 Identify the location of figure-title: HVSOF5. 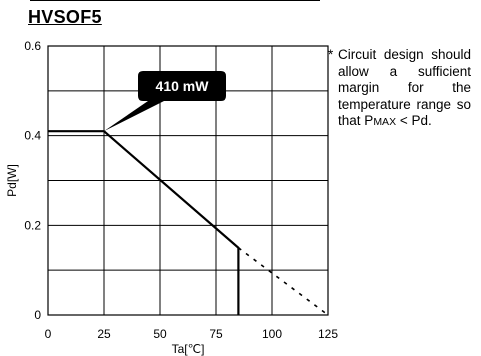
(65, 17).